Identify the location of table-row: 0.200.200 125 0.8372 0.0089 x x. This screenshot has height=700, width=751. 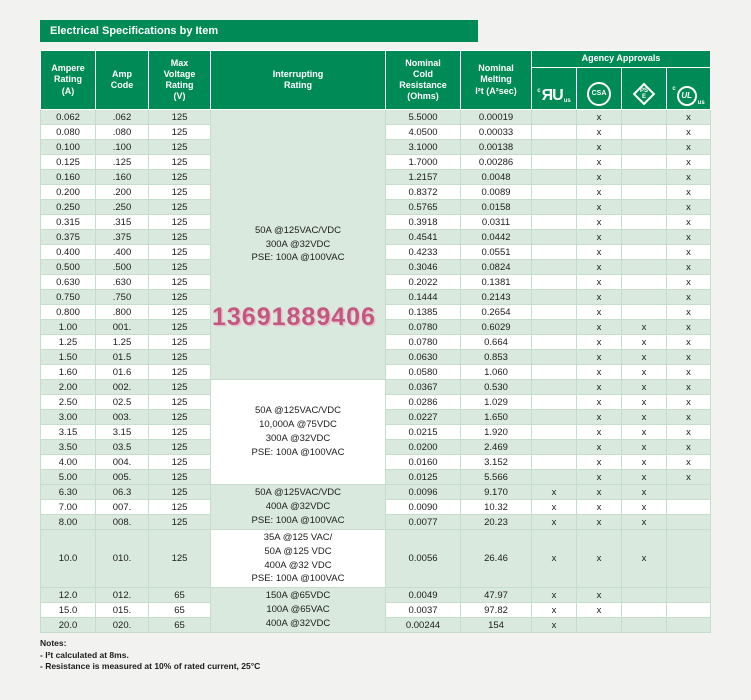
(376, 192).